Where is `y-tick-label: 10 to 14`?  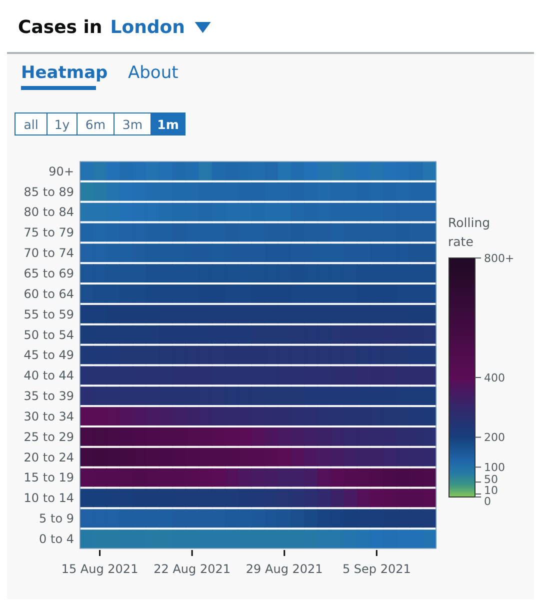 y-tick-label: 10 to 14 is located at coordinates (49, 498).